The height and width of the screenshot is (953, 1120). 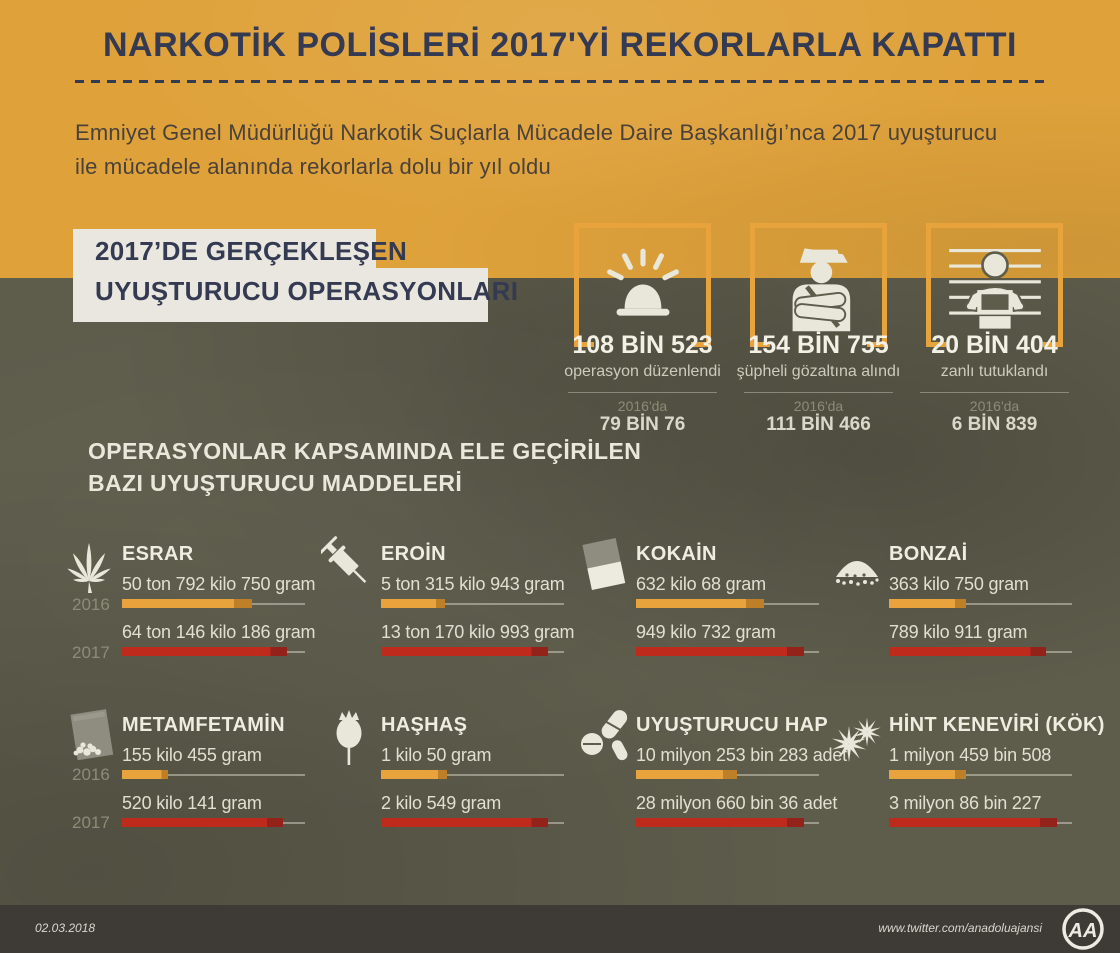 What do you see at coordinates (478, 632) in the screenshot?
I see `drug-2017-value: 13 ton 170 kilo 993 gram` at bounding box center [478, 632].